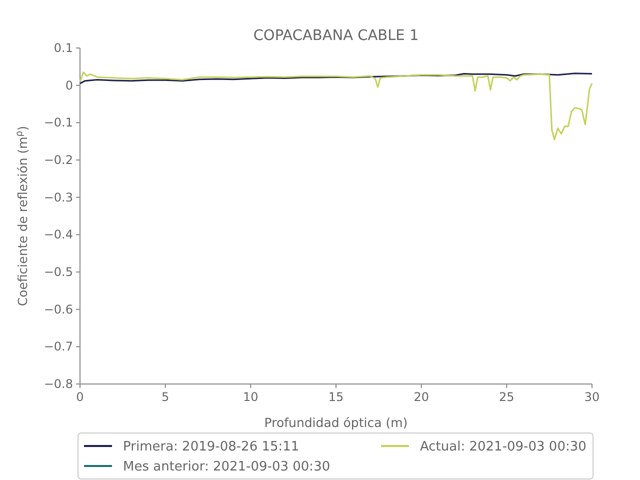 This screenshot has width=640, height=480. I want to click on legend-label: Mes anterior: 2021-09-03 00:30, so click(226, 467).